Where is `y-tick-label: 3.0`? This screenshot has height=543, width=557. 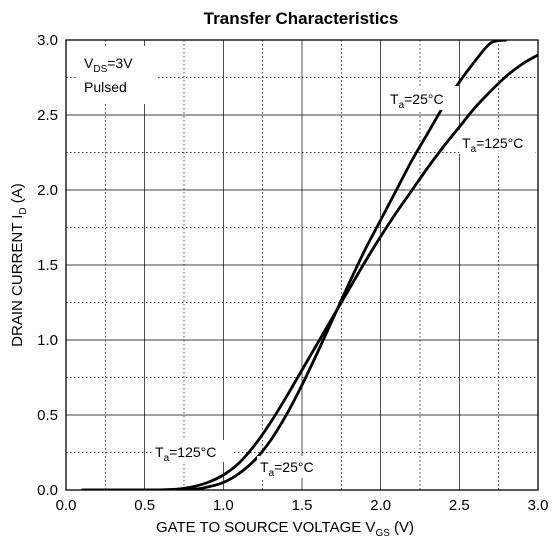
y-tick-label: 3.0 is located at coordinates (47, 40).